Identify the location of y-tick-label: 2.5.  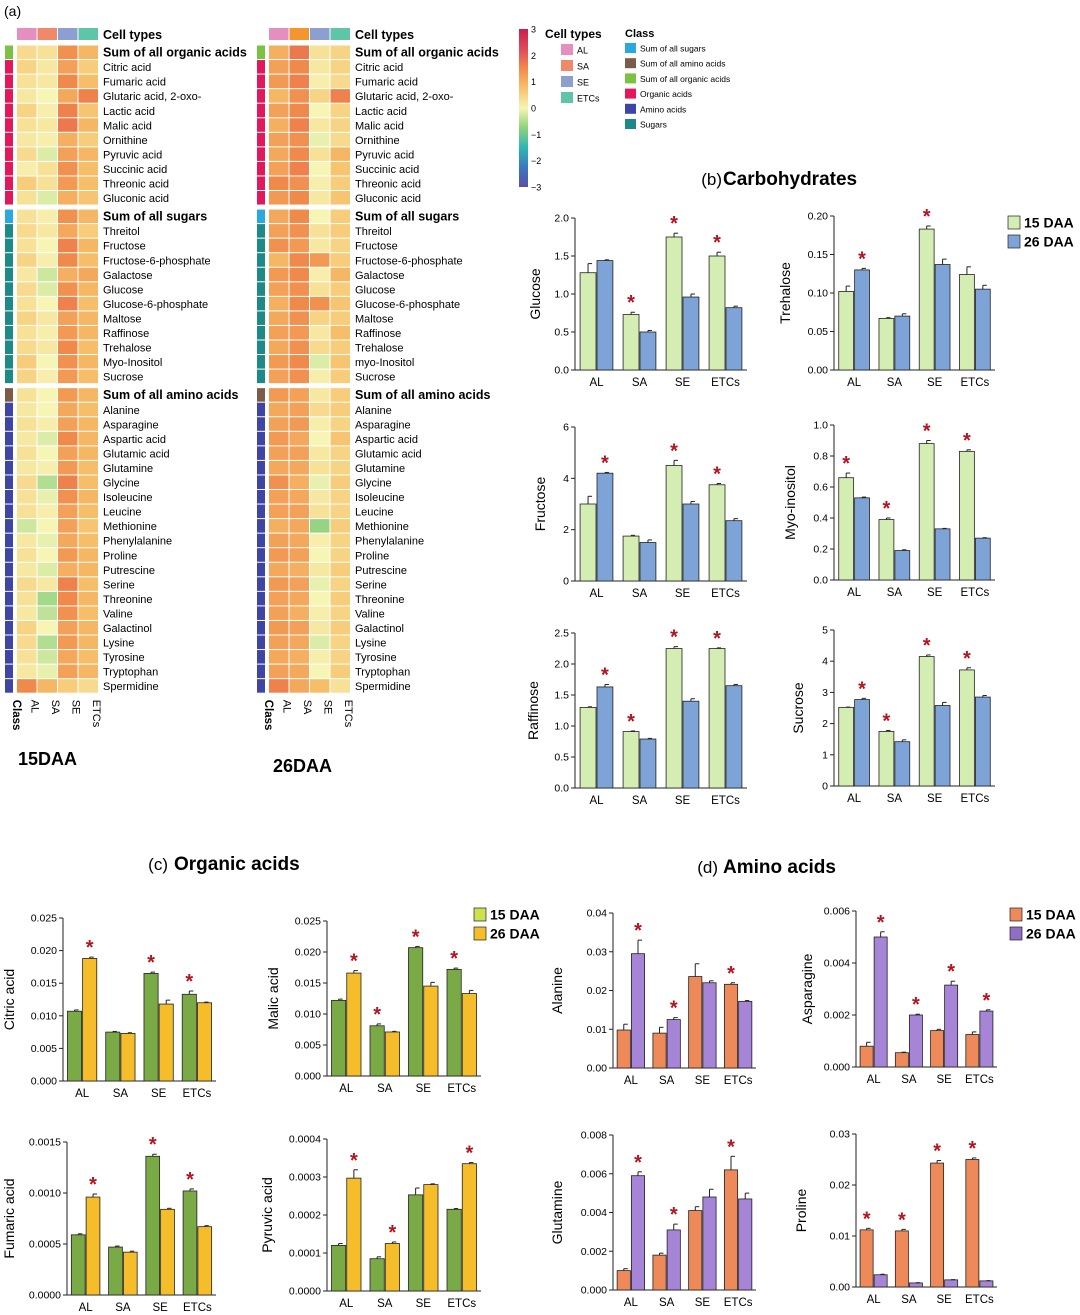
(561, 634).